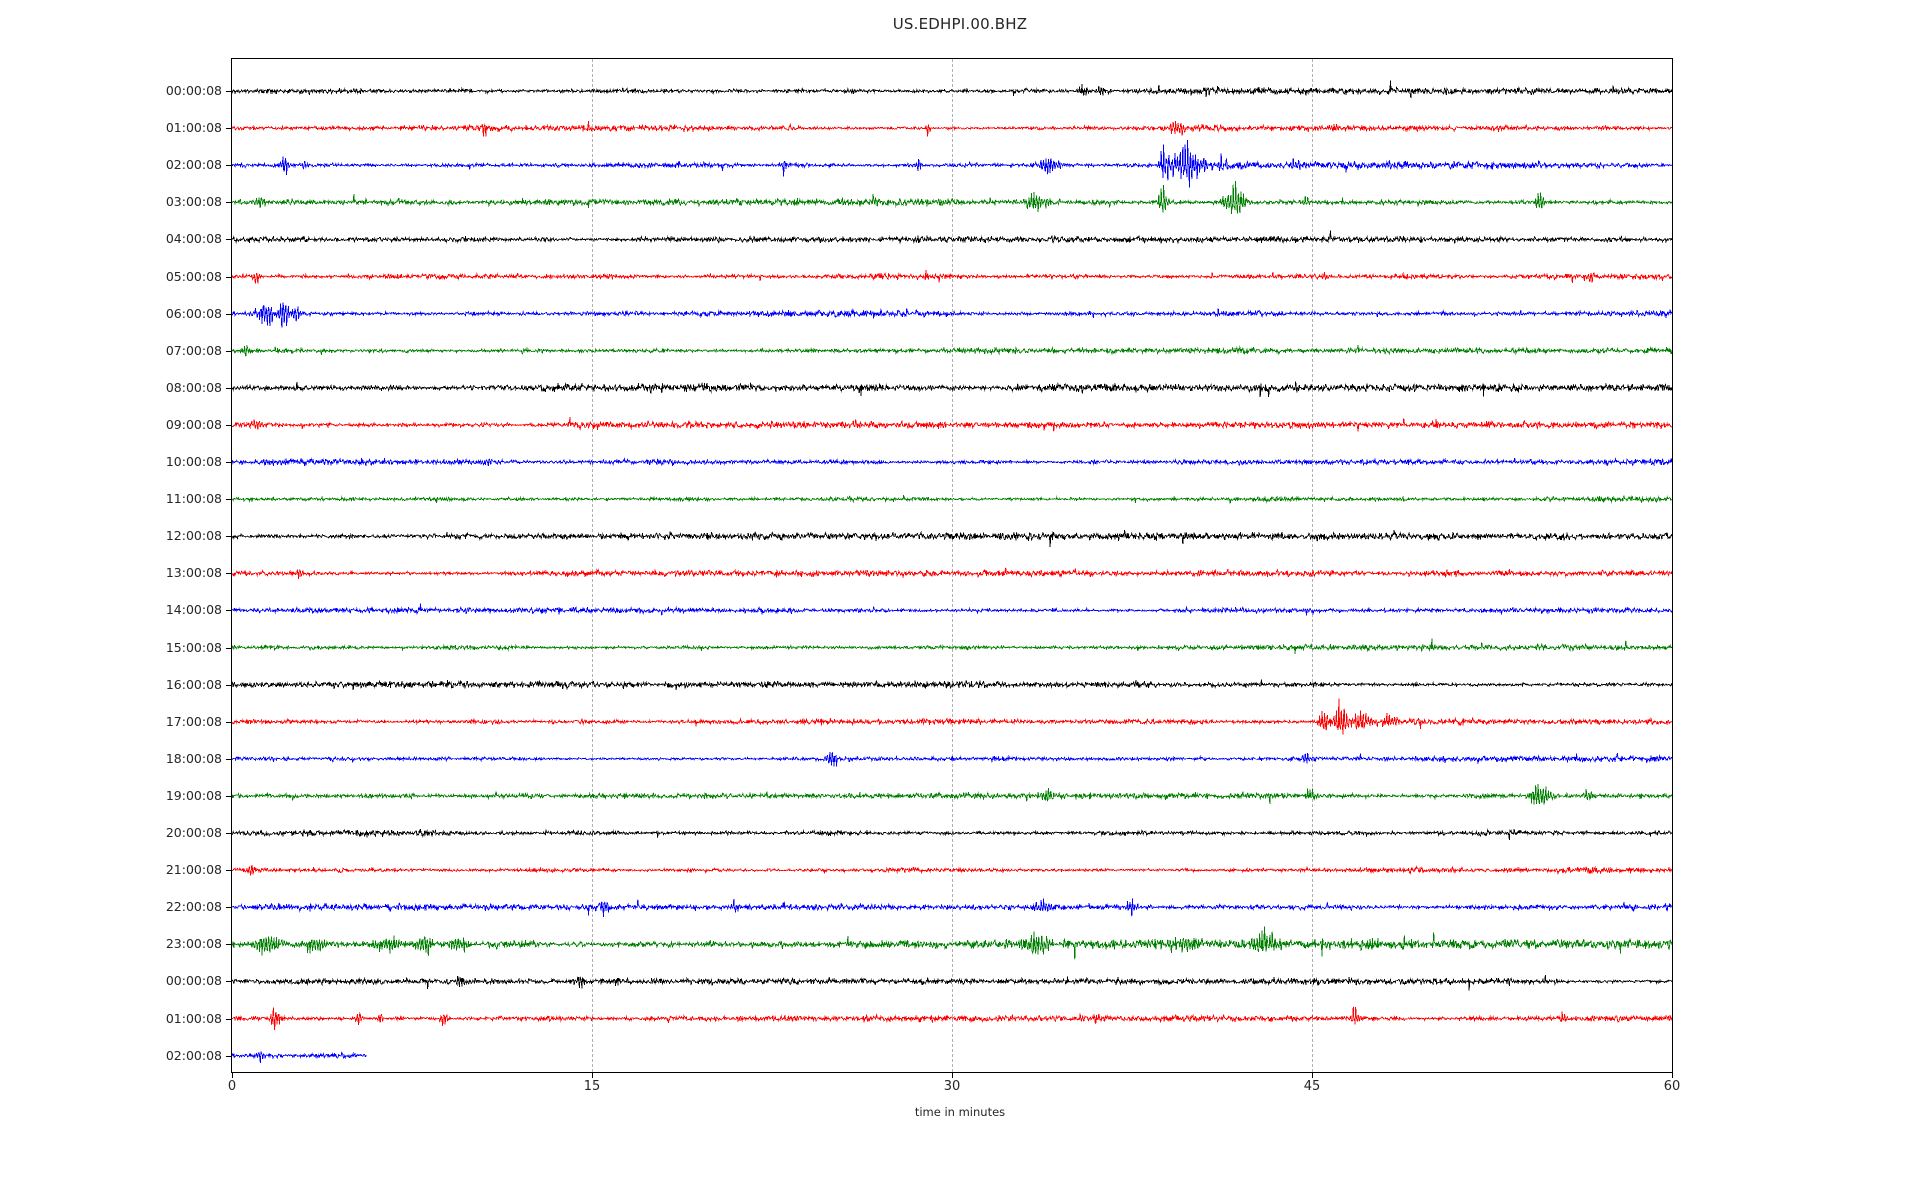  Describe the element at coordinates (952, 1086) in the screenshot. I see `x-tick-label-30: 30` at that location.